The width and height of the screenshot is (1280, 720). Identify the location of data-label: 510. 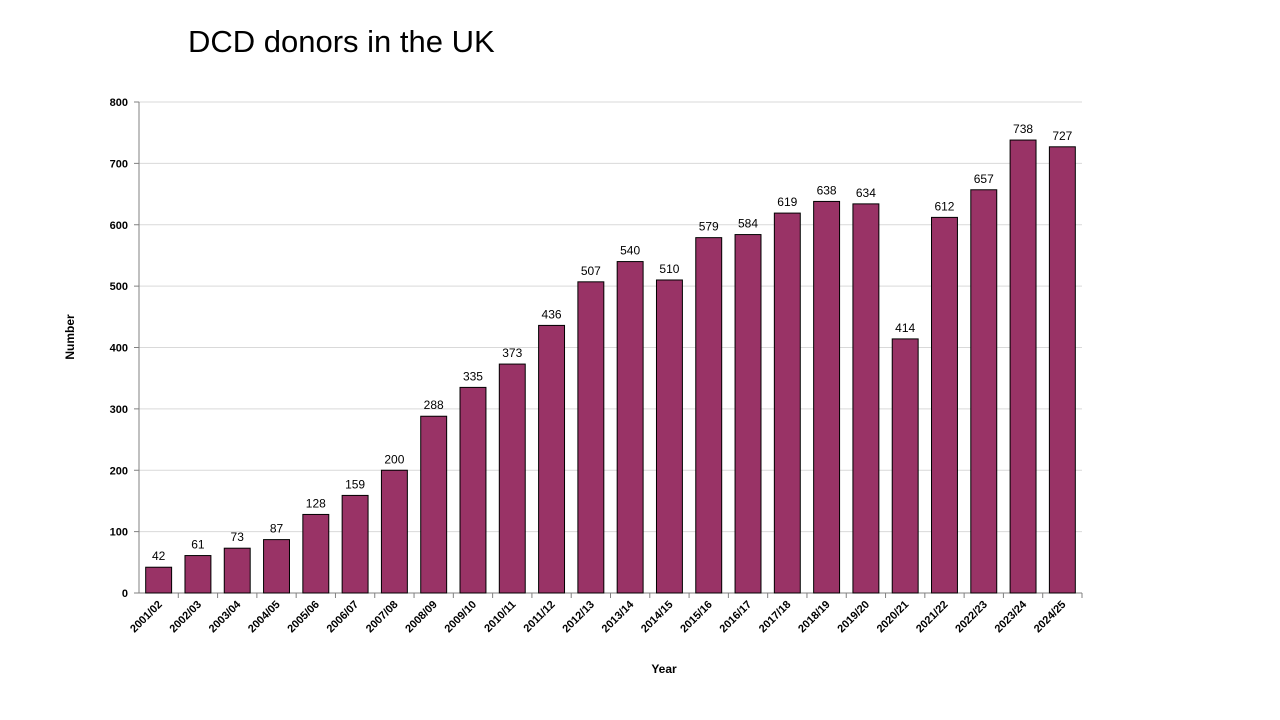
(669, 269).